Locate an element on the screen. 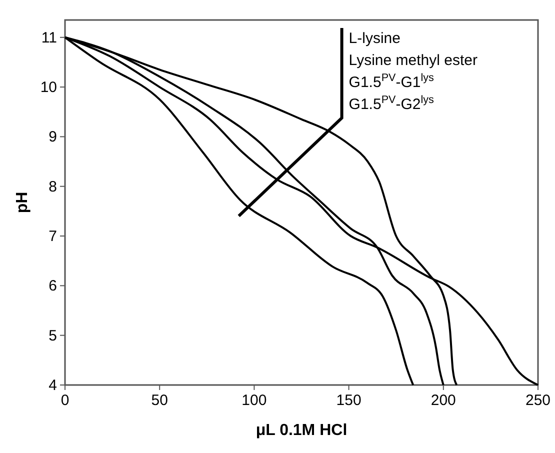 Image resolution: width=555 pixels, height=453 pixels. x-tick-label: 100 is located at coordinates (254, 400).